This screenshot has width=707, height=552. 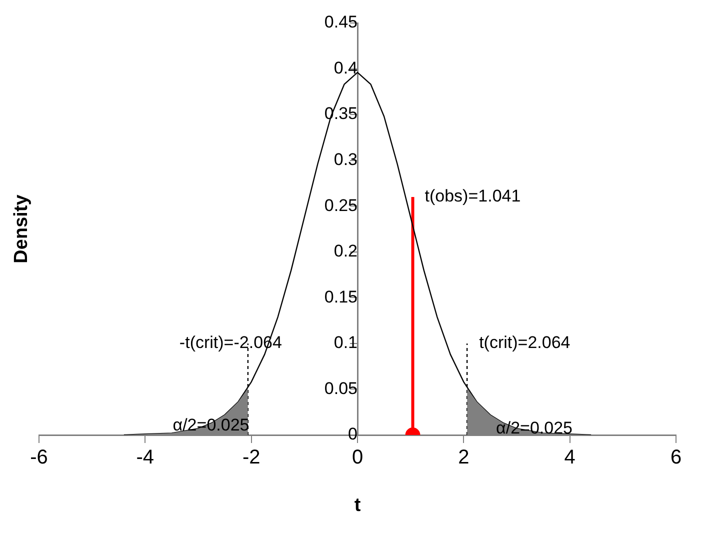 What do you see at coordinates (524, 342) in the screenshot?
I see `annotation: t(crit)=2.064` at bounding box center [524, 342].